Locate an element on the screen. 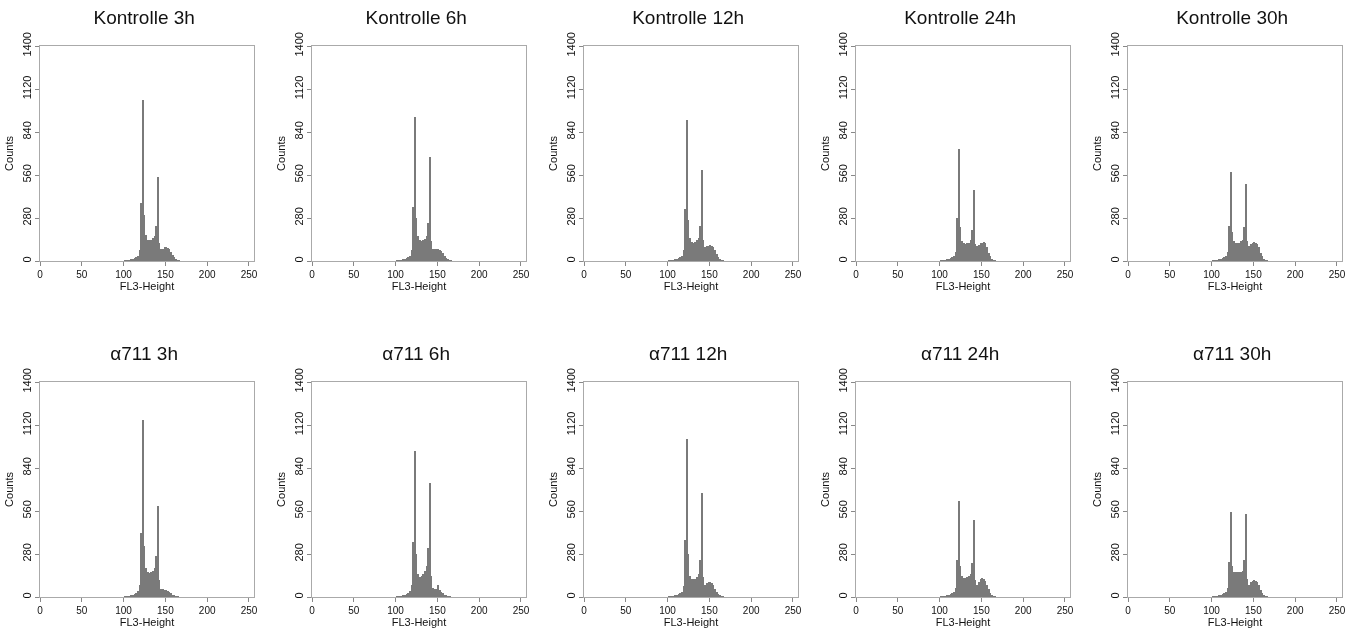 The image size is (1360, 636). chart-title: α711 30h is located at coordinates (1232, 353).